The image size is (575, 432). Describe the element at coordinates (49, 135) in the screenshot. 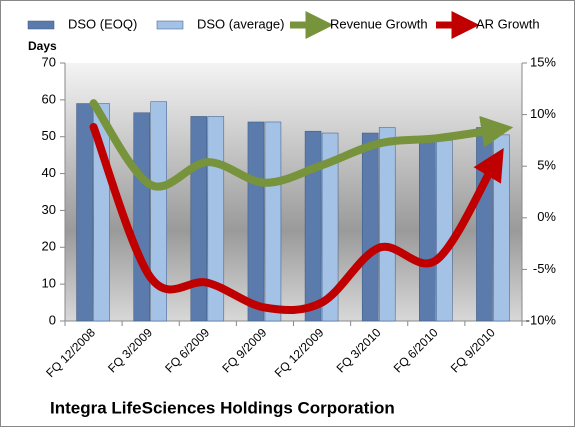

I see `y-tick-label: 50` at that location.